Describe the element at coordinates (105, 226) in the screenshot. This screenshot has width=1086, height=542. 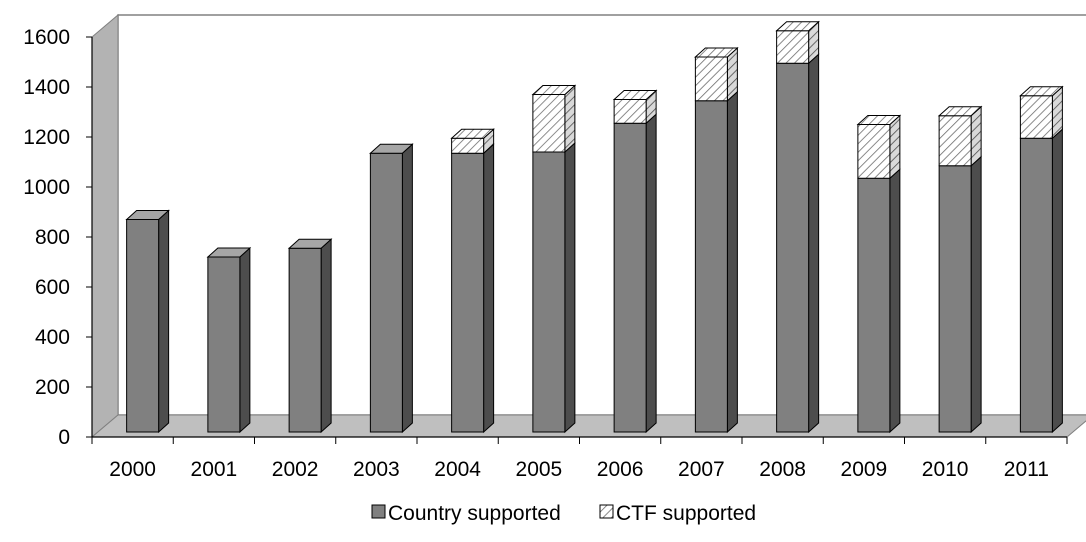
I see `side-wall` at that location.